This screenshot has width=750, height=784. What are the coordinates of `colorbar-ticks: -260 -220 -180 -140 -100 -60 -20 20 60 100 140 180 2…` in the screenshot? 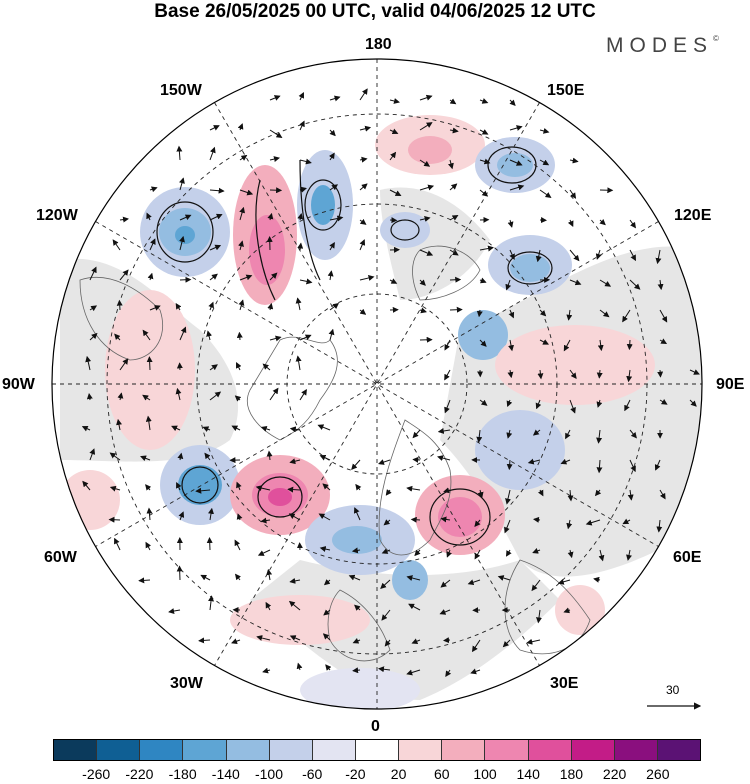 It's located at (375, 775).